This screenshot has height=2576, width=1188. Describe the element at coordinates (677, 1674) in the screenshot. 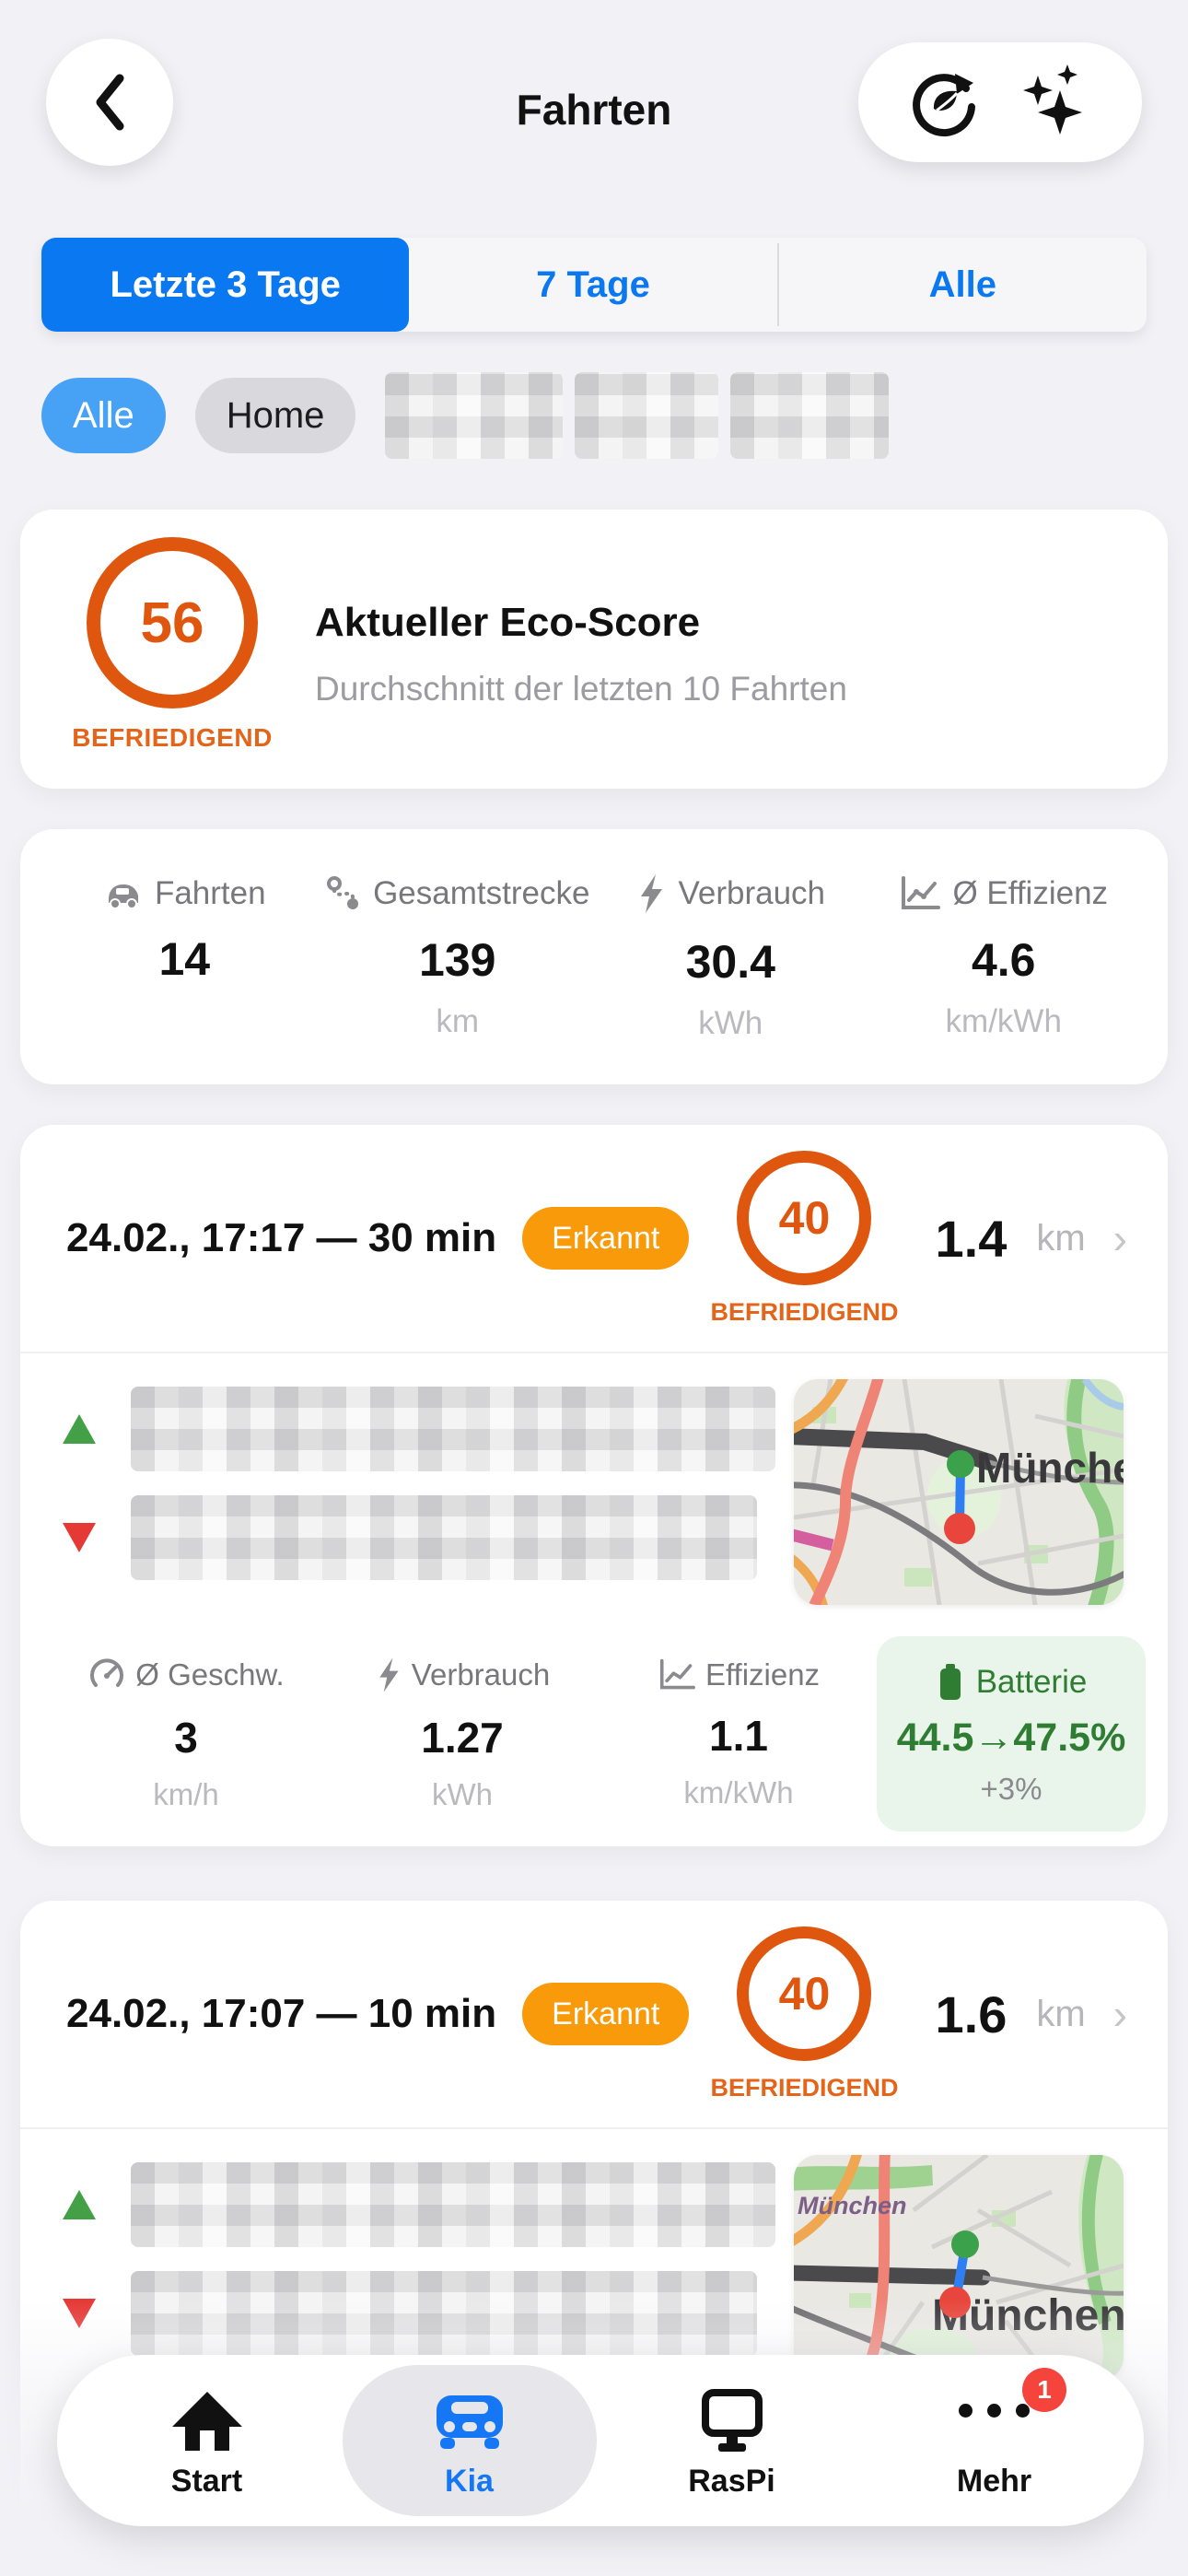

I see `chart-line-icon` at that location.